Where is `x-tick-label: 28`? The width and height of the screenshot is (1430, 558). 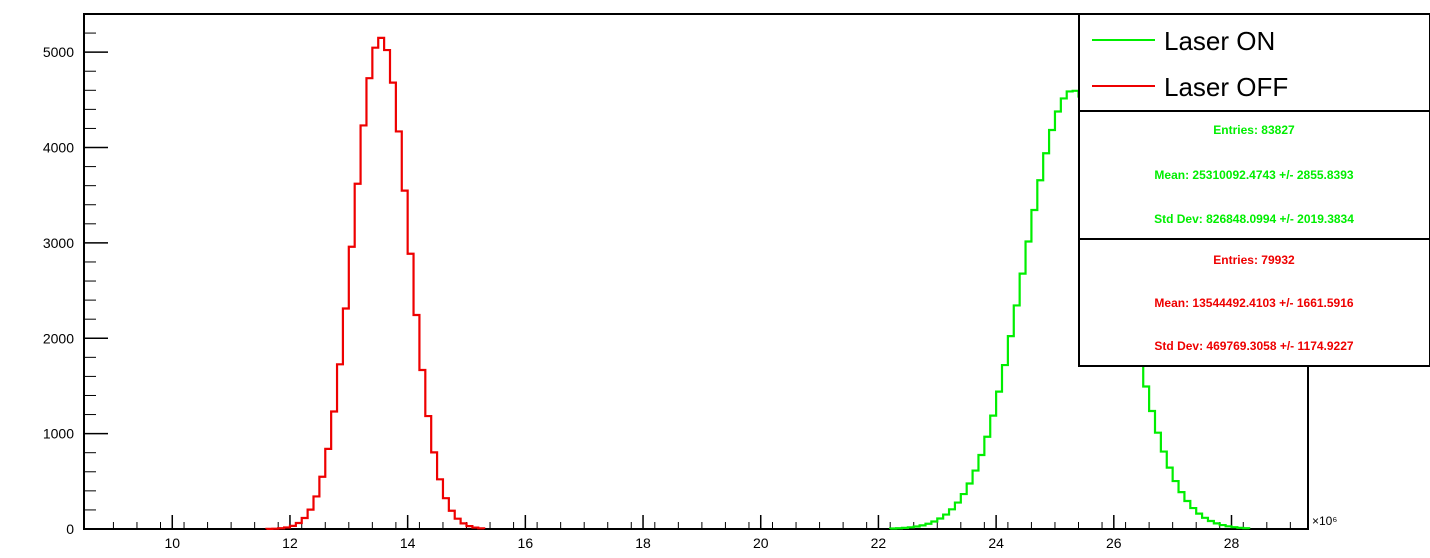 x-tick-label: 28 is located at coordinates (1232, 543).